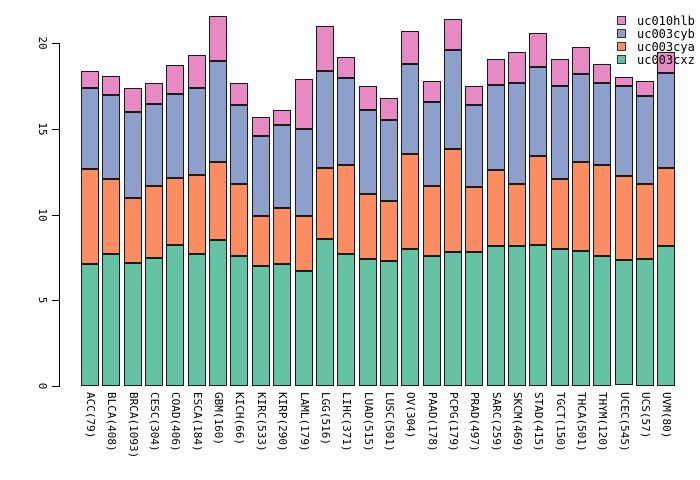  Describe the element at coordinates (602, 422) in the screenshot. I see `x-axis-tick-label: THYM(120)` at that location.